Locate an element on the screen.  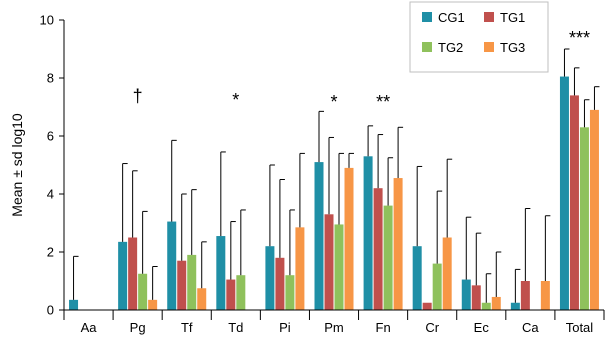
x-category-label: Ca is located at coordinates (530, 327).